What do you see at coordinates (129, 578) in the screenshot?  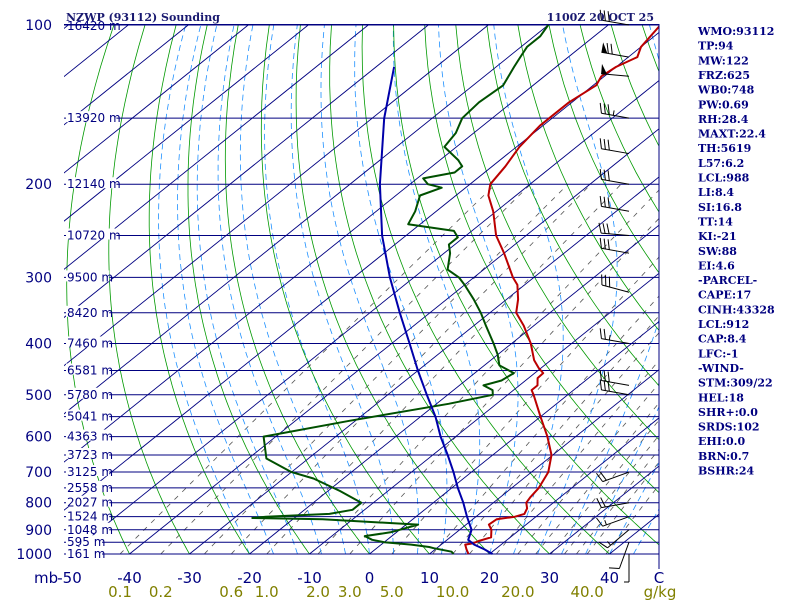 I see `temperature-tick-label: -40` at bounding box center [129, 578].